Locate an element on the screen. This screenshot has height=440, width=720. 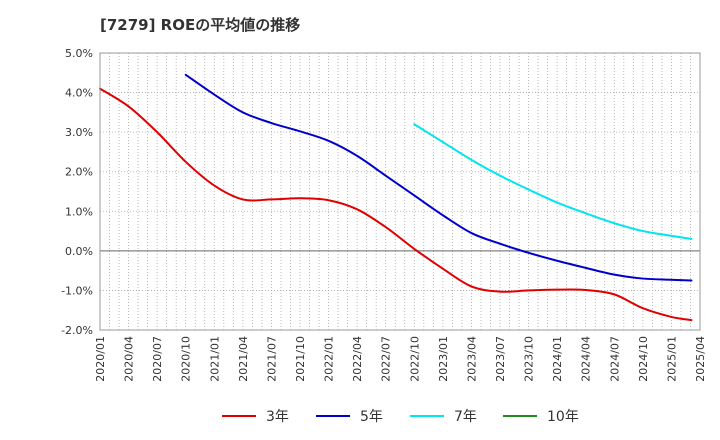
legend-label-7y: 7年 is located at coordinates (465, 417).